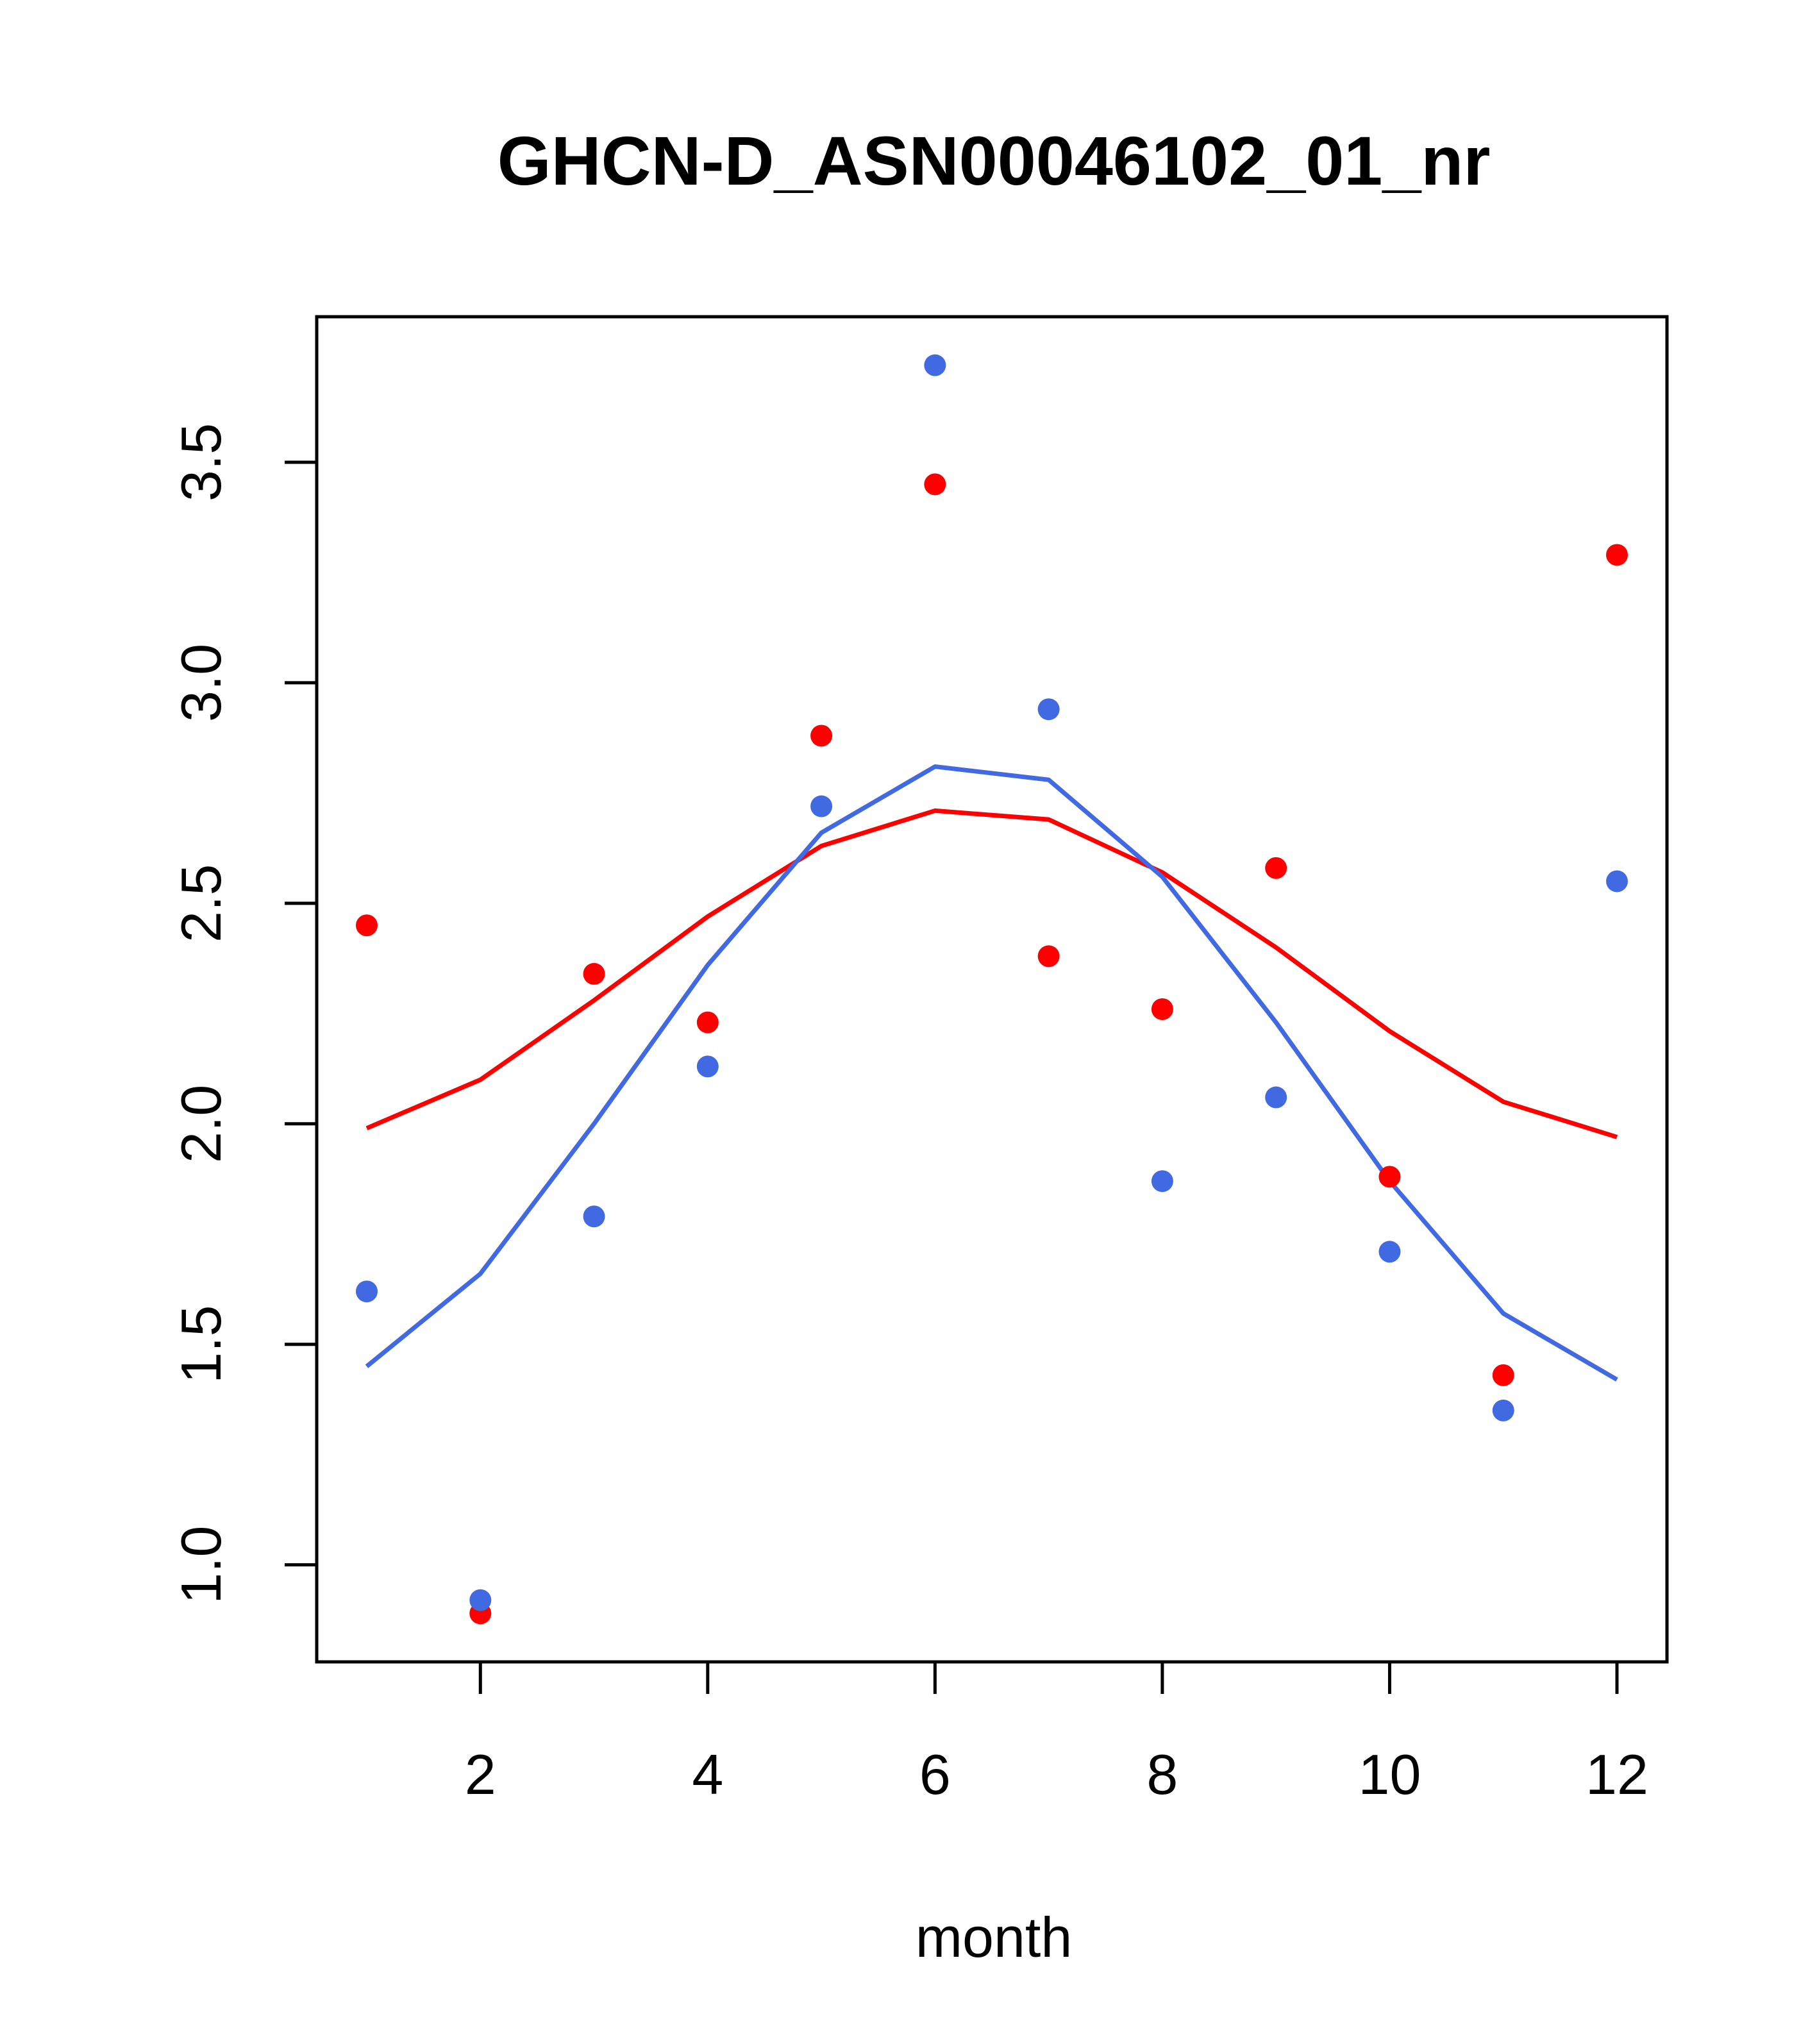 Image resolution: width=1817 pixels, height=2044 pixels. I want to click on x-tick-label: 8, so click(1162, 1775).